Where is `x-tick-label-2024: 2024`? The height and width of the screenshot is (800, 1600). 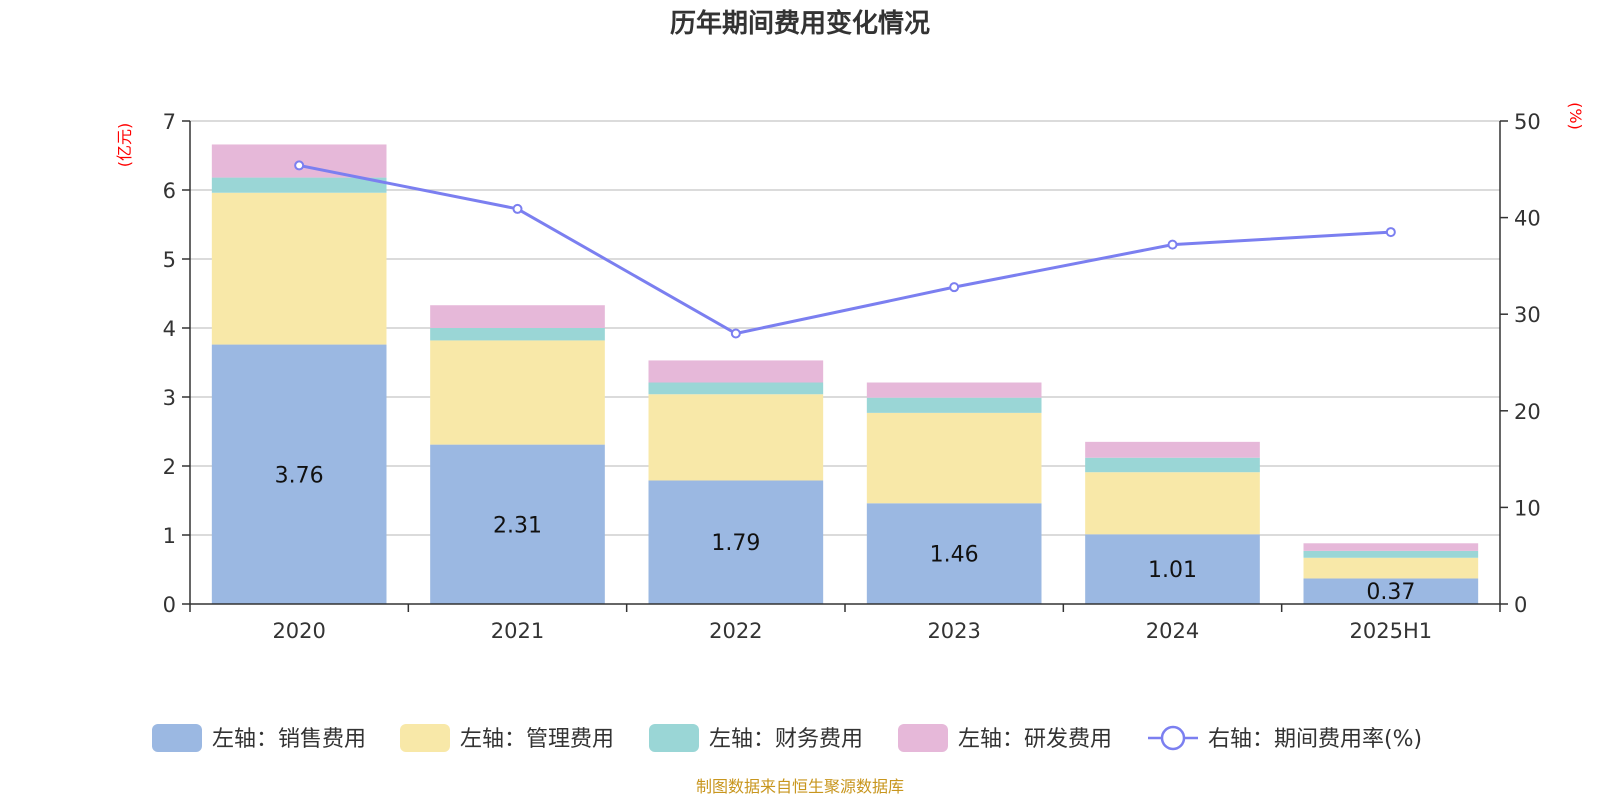
x-tick-label-2024: 2024 is located at coordinates (1172, 631).